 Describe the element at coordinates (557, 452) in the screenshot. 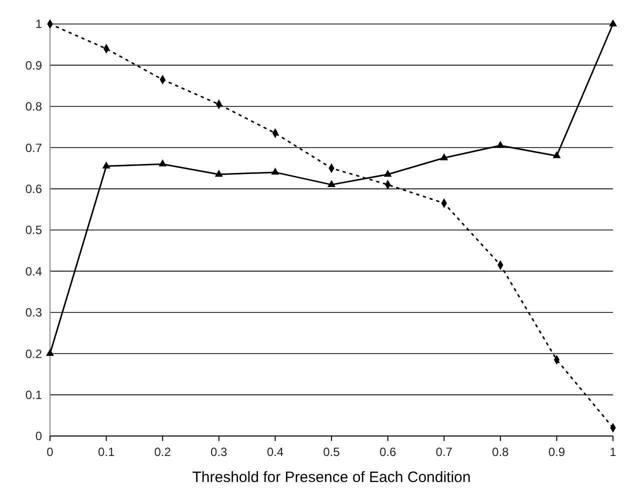

I see `x-tick-label: 0.9` at that location.